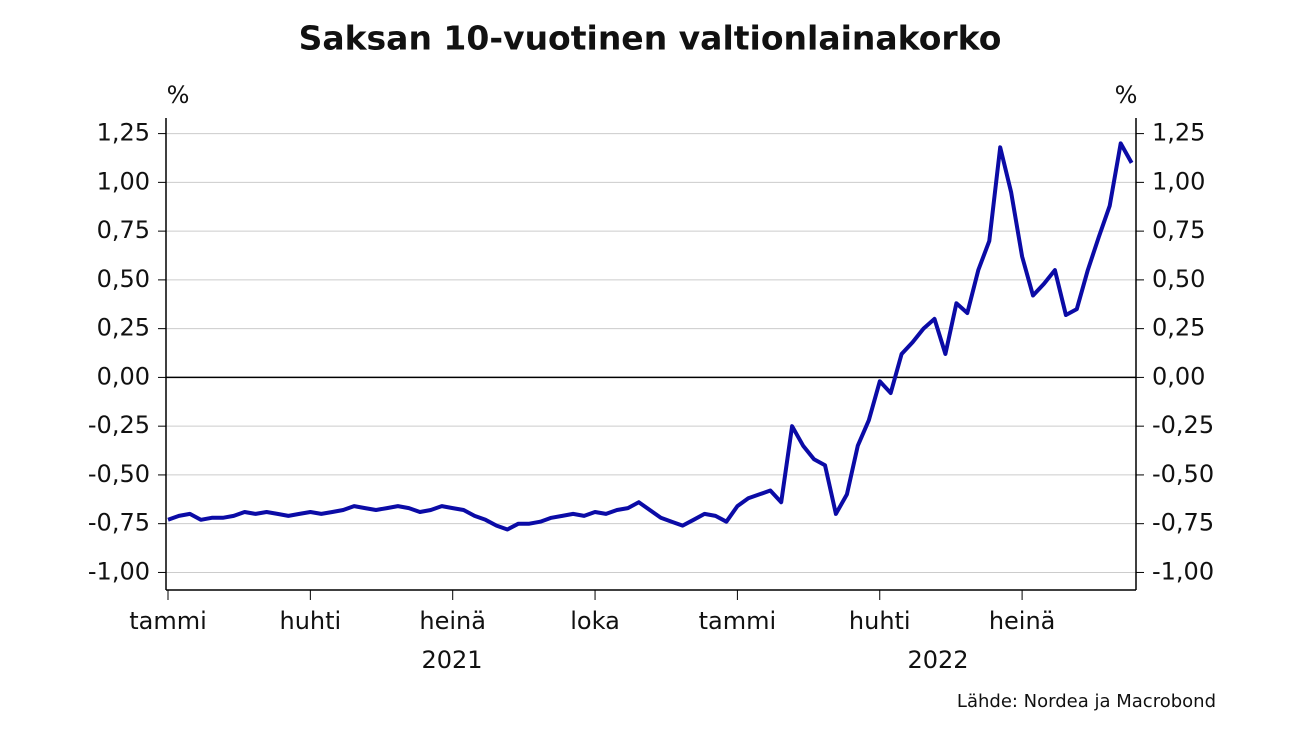  What do you see at coordinates (119, 474) in the screenshot?
I see `y-tick-label: -0,50` at bounding box center [119, 474].